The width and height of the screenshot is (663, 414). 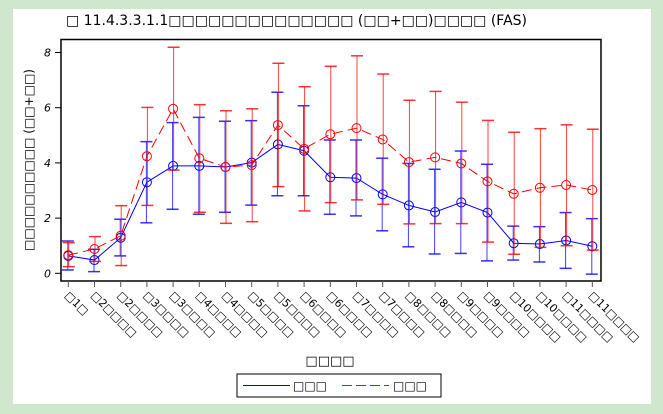 What do you see at coordinates (329, 361) in the screenshot?
I see `x-axis-label: □□□□` at bounding box center [329, 361].